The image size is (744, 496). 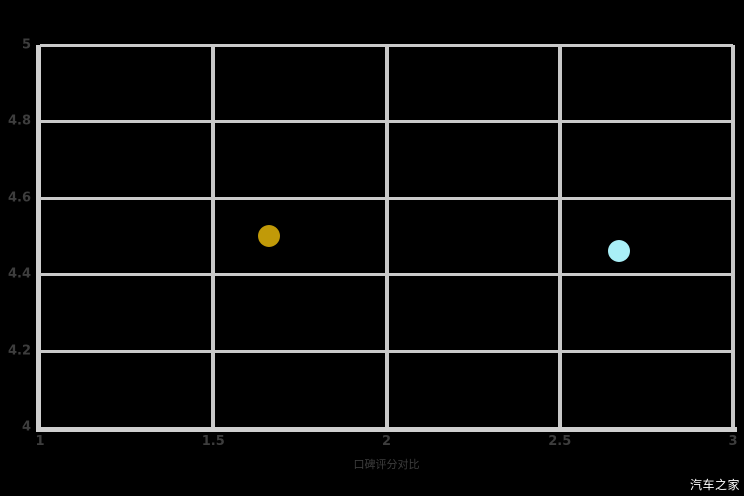 What do you see at coordinates (560, 441) in the screenshot?
I see `x-tick-label: 2.5` at bounding box center [560, 441].